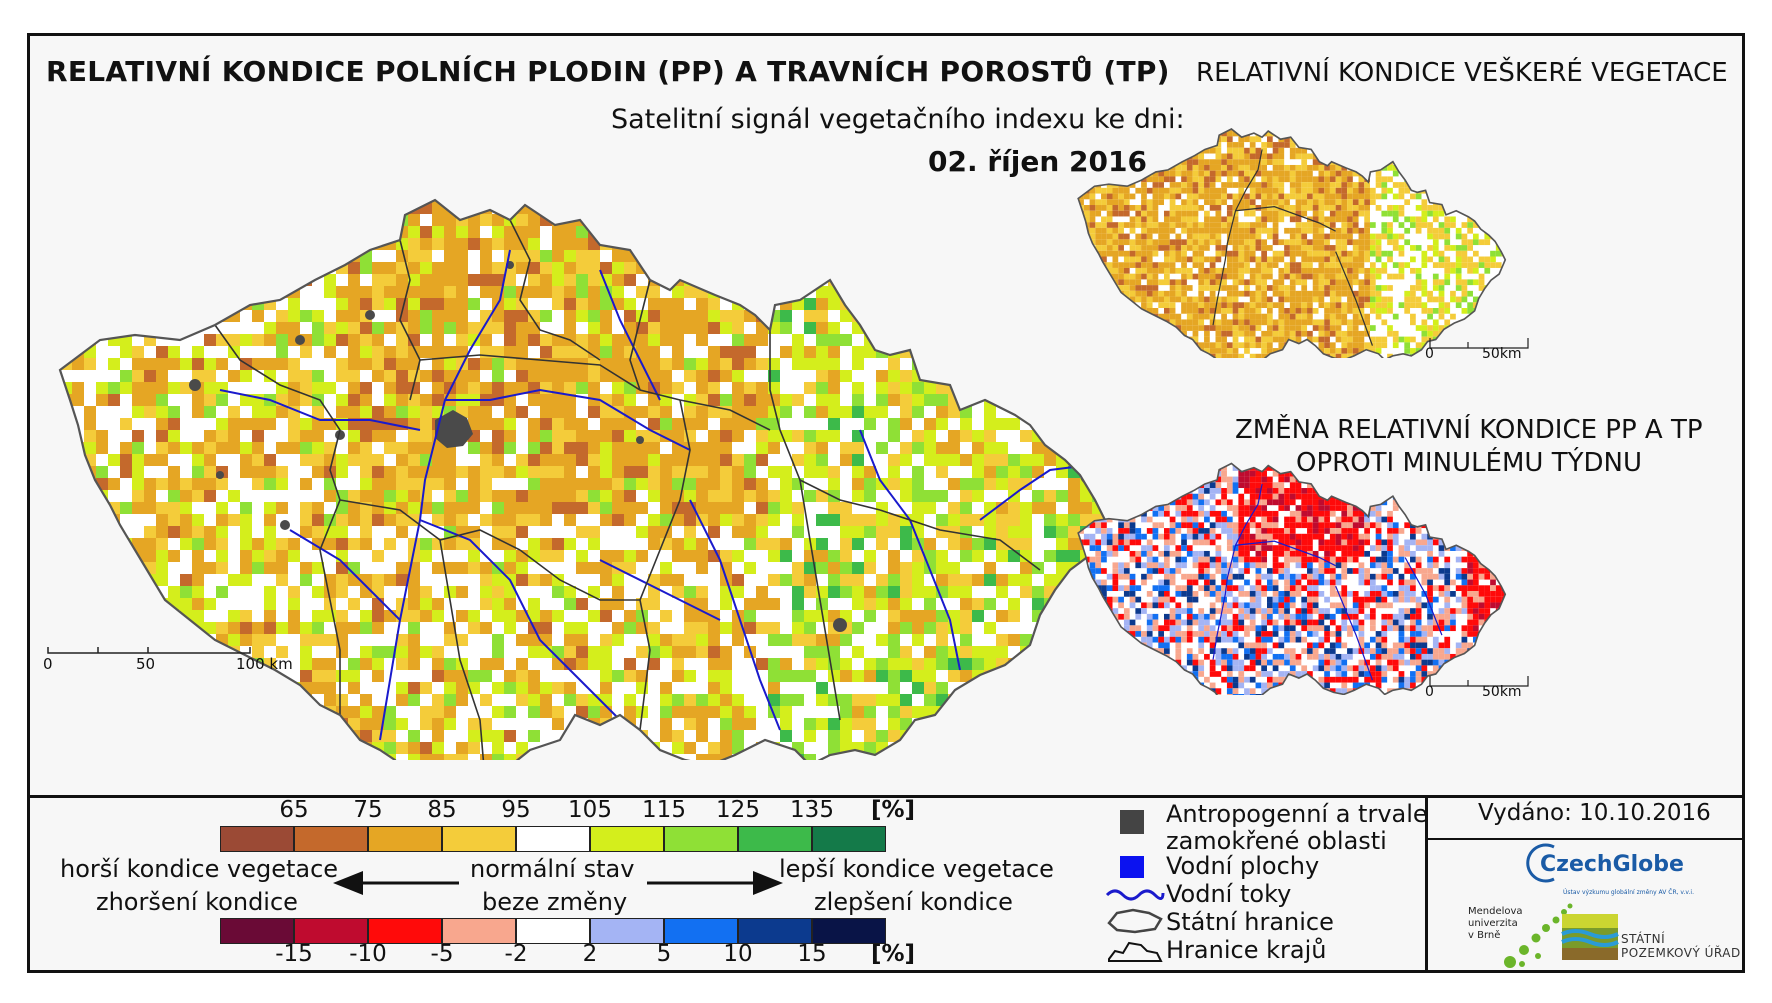 This screenshot has height=1003, width=1772. What do you see at coordinates (368, 810) in the screenshot?
I see `condTicks-tick-1: 75` at bounding box center [368, 810].